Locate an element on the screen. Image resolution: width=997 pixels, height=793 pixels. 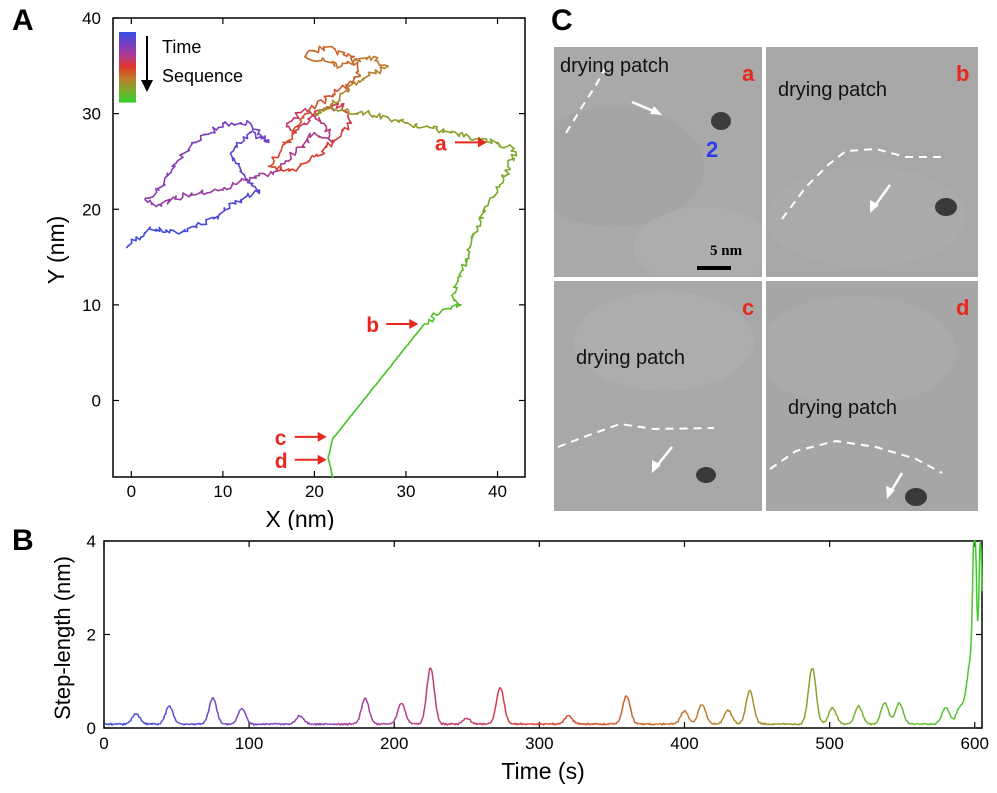
x-tick-label-a: 10 is located at coordinates (222, 491).